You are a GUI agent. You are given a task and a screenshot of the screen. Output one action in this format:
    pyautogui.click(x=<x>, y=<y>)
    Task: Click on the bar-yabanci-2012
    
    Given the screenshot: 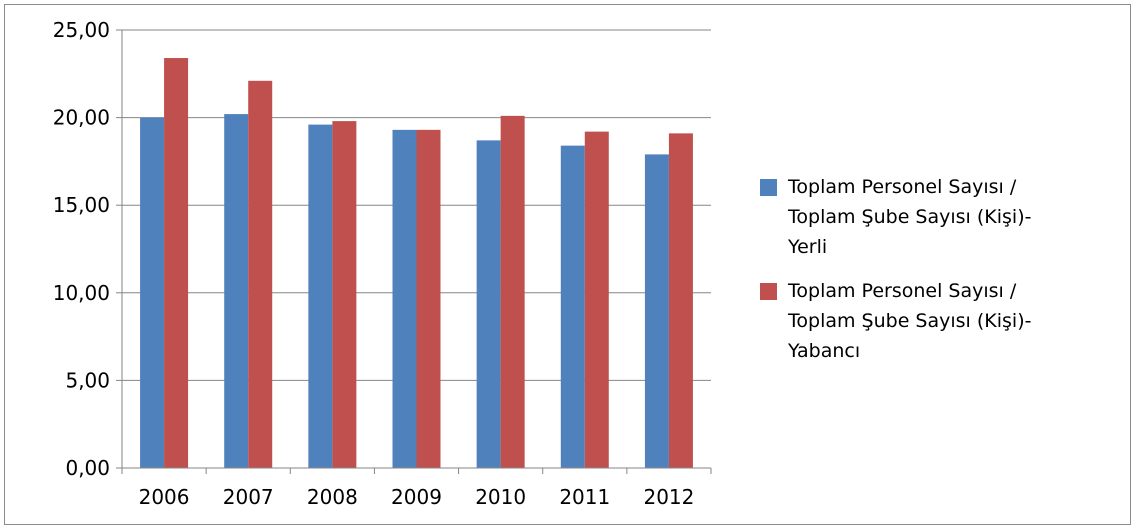 What is the action you would take?
    pyautogui.click(x=680, y=301)
    